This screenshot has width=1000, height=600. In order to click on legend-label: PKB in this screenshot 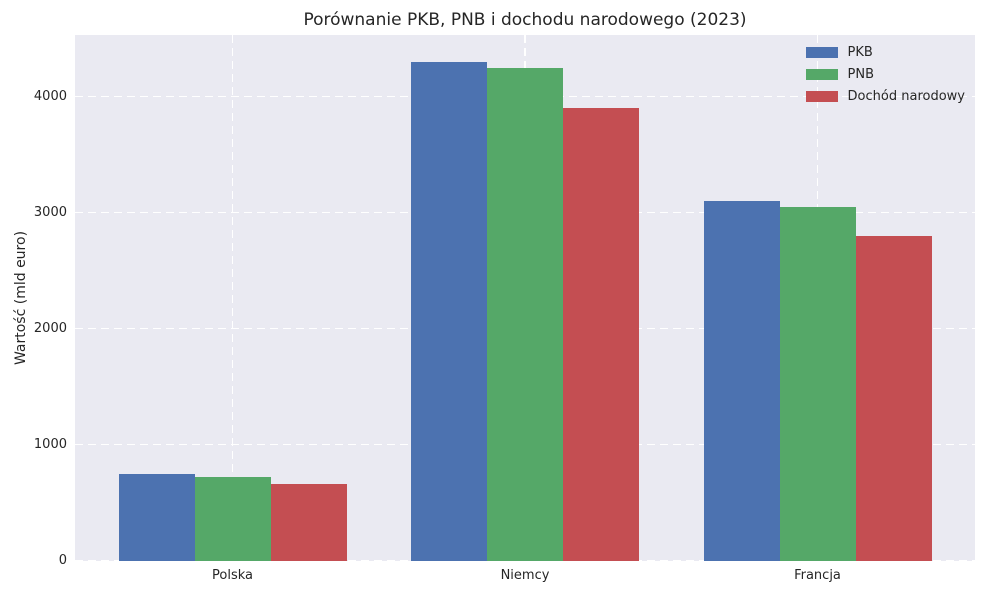, I will do `click(860, 52)`.